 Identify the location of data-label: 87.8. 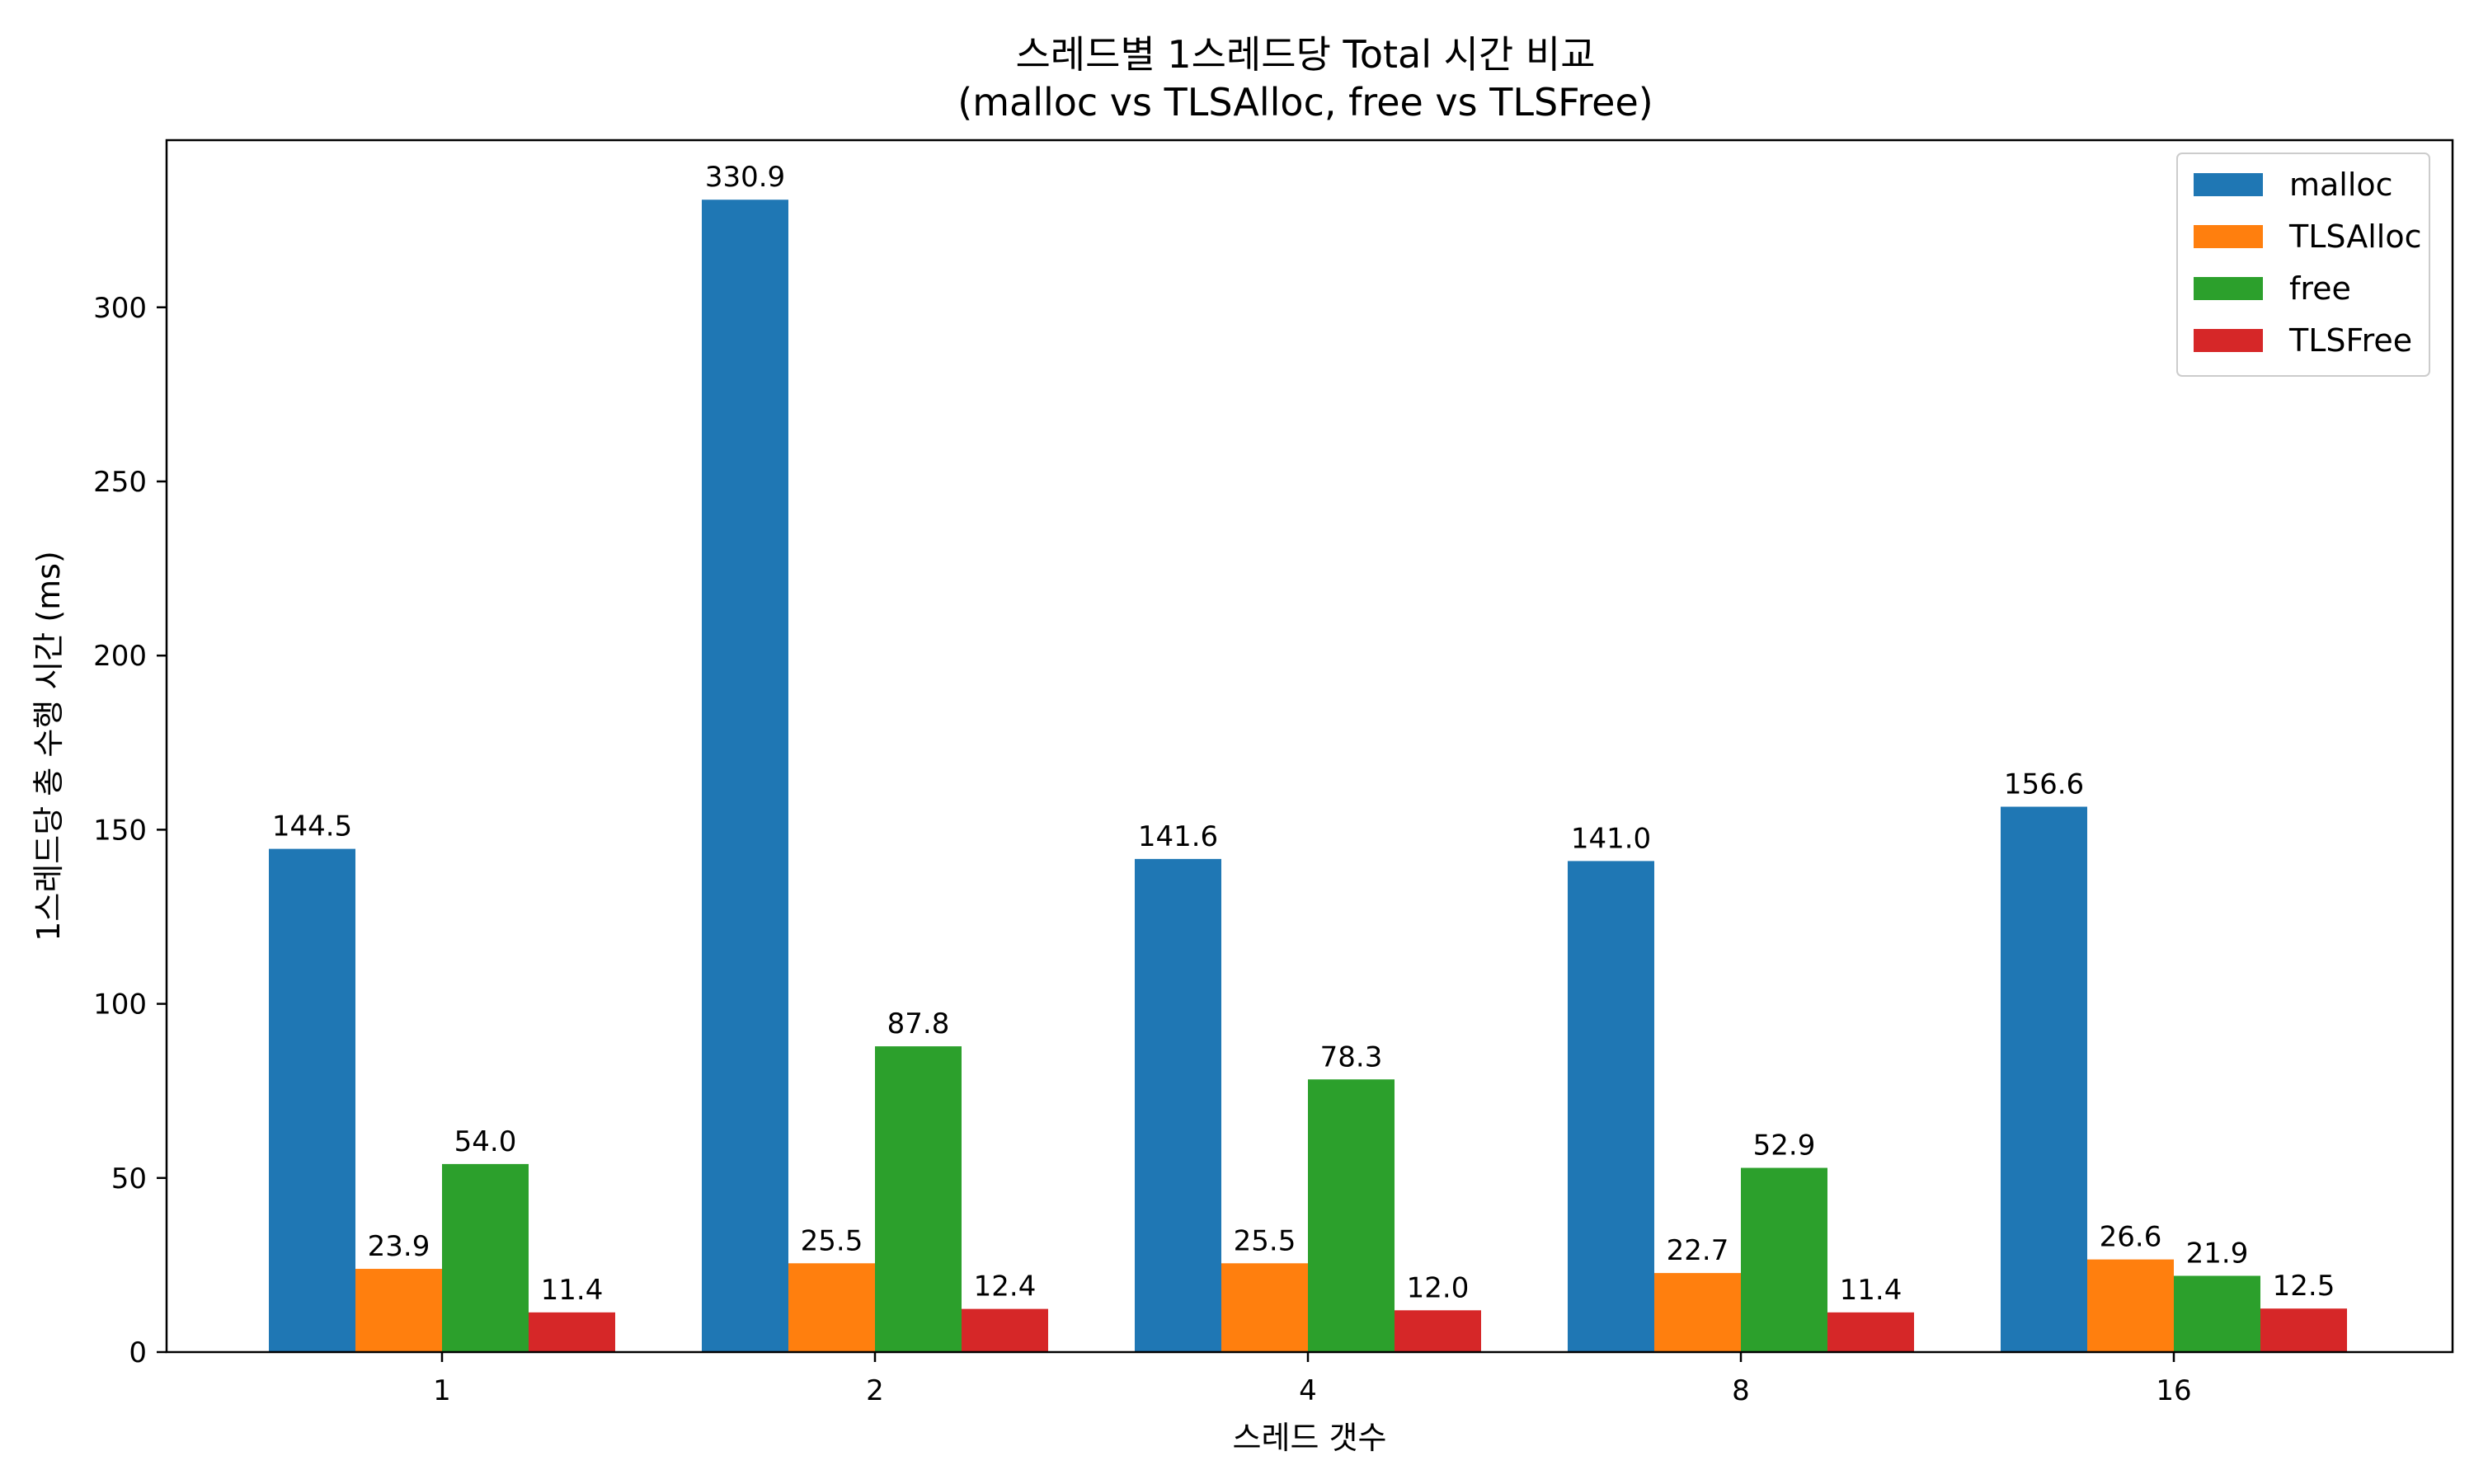
(918, 1024).